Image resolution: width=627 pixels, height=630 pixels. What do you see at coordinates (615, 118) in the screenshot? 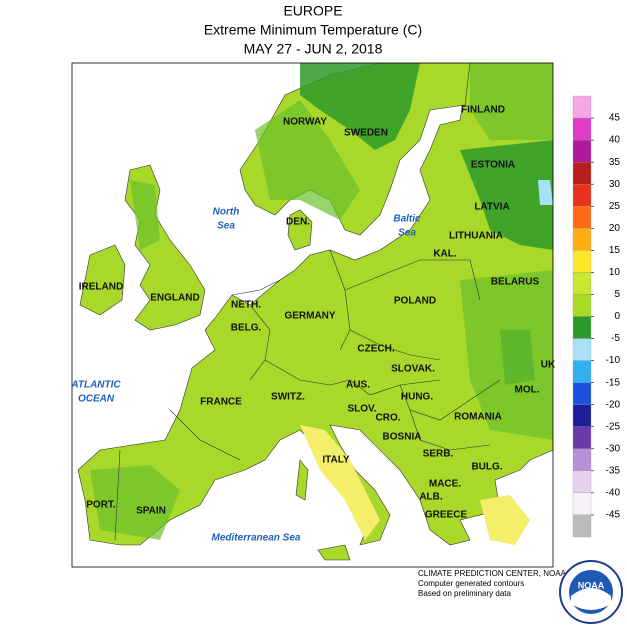
I see `legend-label: 45` at bounding box center [615, 118].